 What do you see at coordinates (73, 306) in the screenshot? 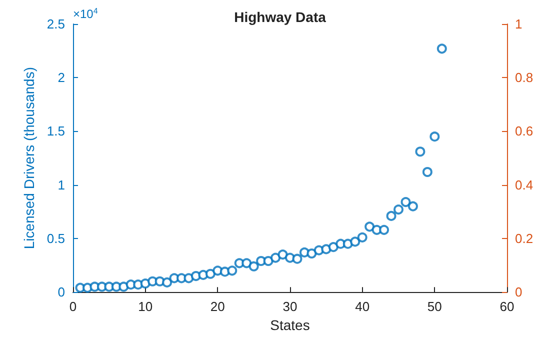
I see `x-tick-label: 0` at bounding box center [73, 306].